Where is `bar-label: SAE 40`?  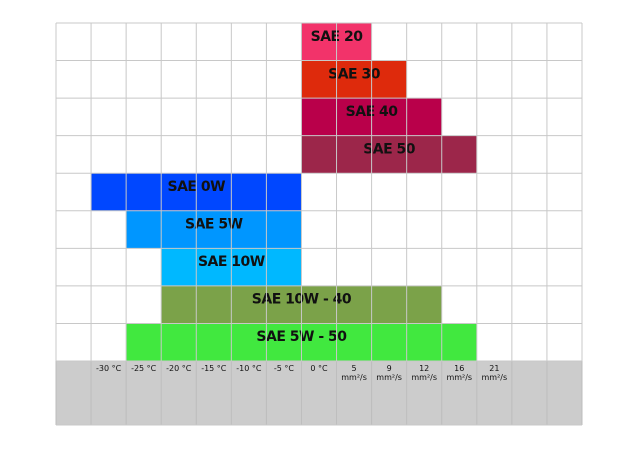
bar-label: SAE 40 is located at coordinates (372, 112).